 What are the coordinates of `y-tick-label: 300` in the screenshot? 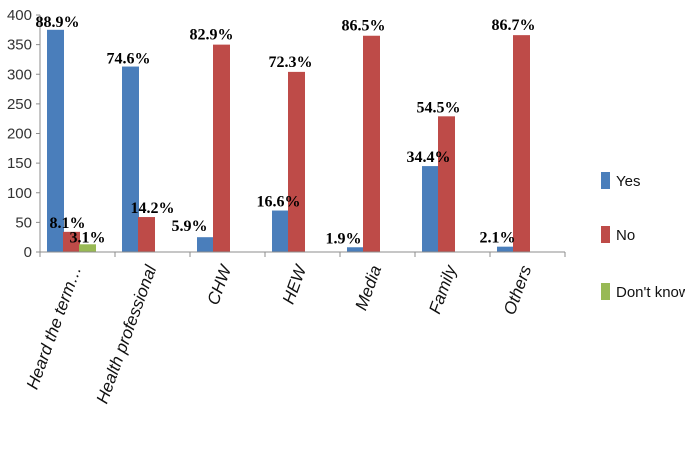 It's located at (19, 74).